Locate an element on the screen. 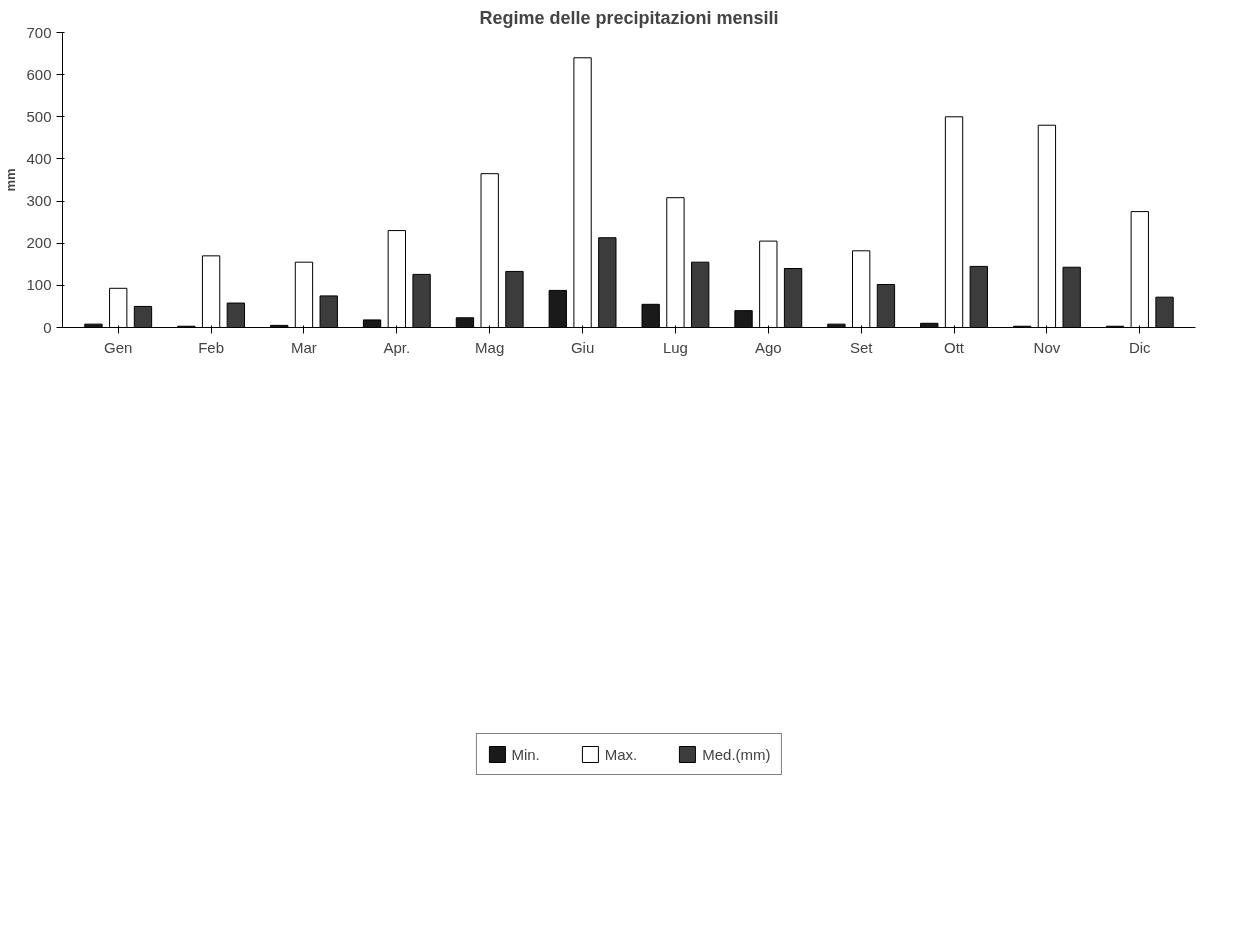  y-tick-label: 600 is located at coordinates (39, 74).